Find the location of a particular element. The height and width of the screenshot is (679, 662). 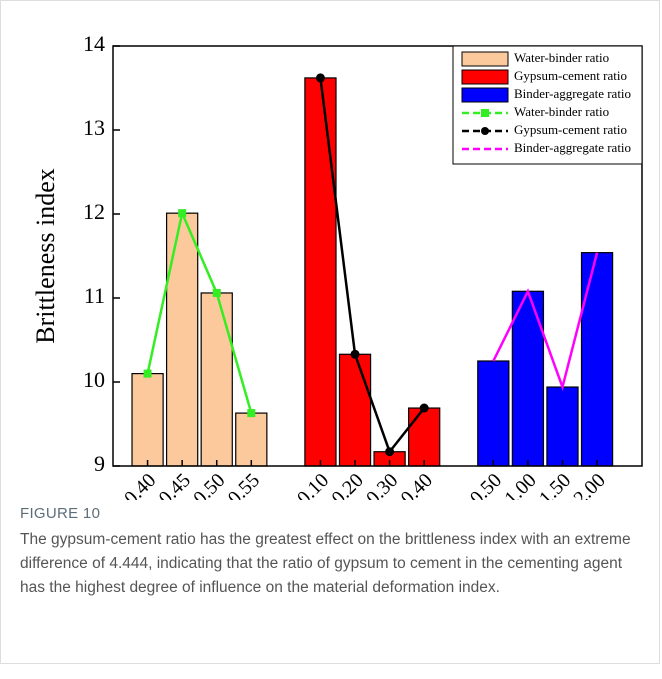

y-tick-label: 11 is located at coordinates (94, 295).